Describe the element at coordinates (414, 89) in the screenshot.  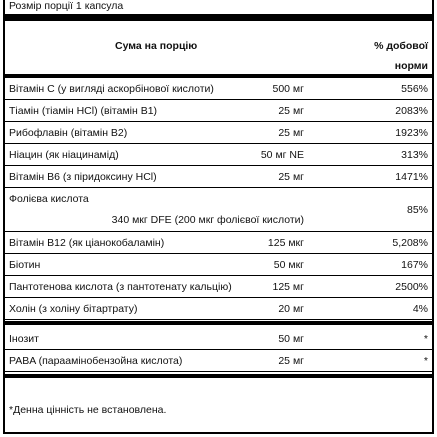
I see `daily-value: 556%` at that location.